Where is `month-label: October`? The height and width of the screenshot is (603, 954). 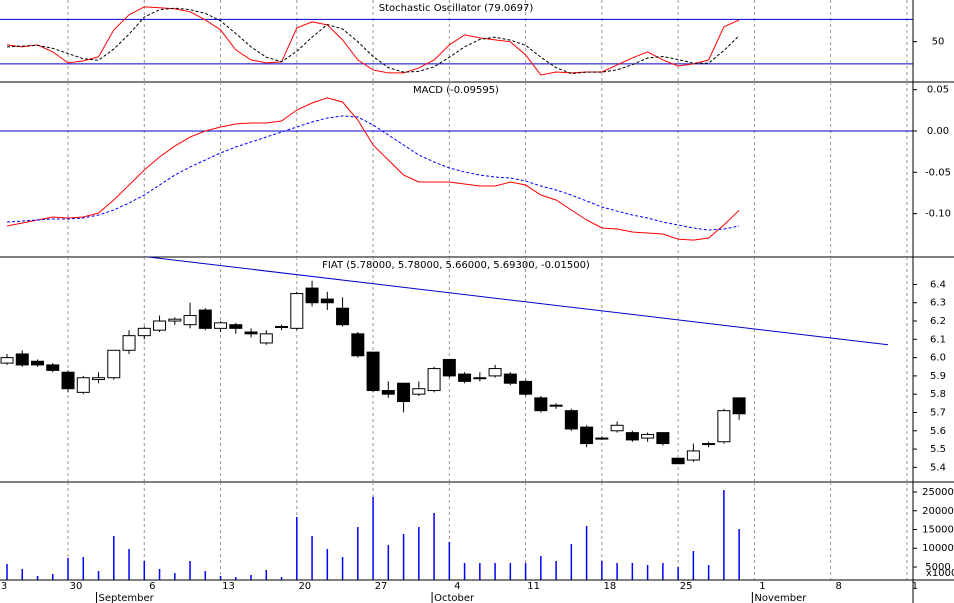
month-label: October is located at coordinates (454, 598).